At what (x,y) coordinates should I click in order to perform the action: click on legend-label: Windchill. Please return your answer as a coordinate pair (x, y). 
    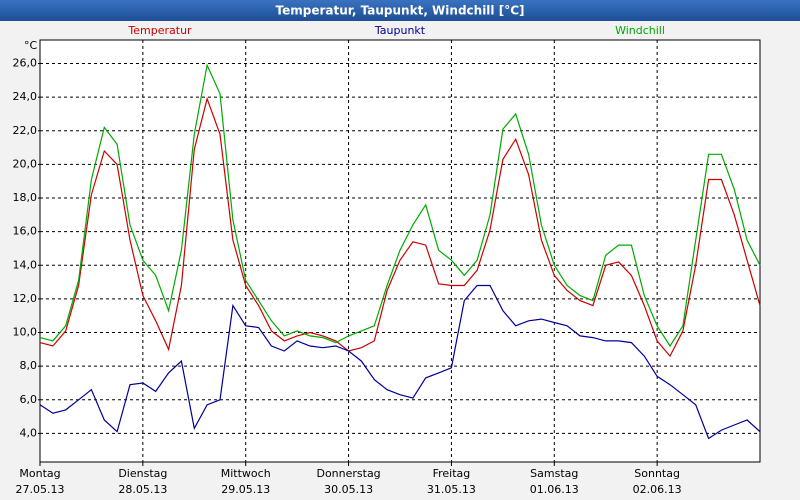
    Looking at the image, I should click on (640, 30).